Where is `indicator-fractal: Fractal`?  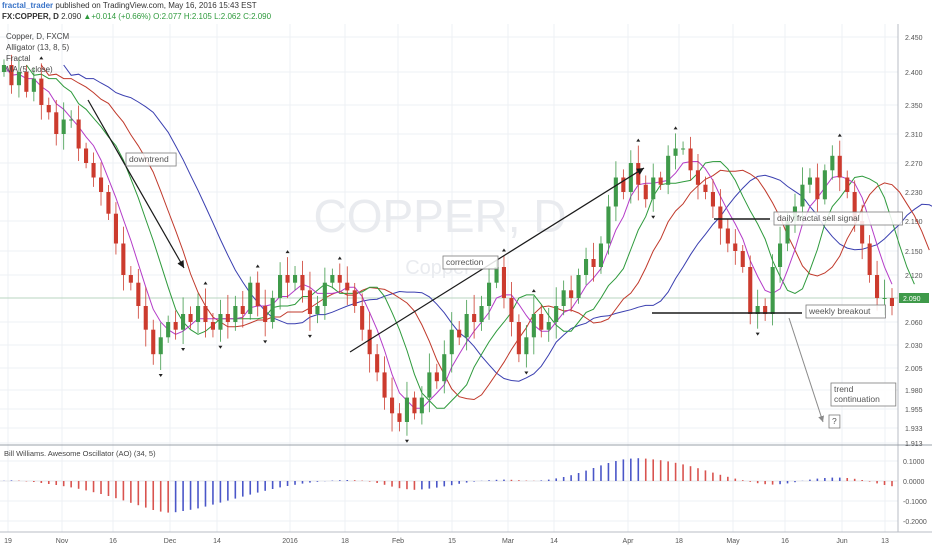
indicator-fractal: Fractal is located at coordinates (18, 58).